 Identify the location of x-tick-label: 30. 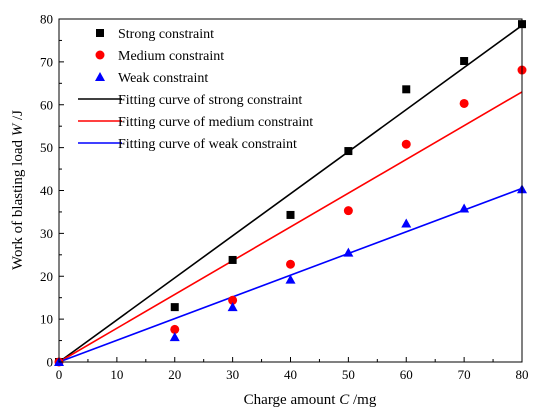
(232, 374).